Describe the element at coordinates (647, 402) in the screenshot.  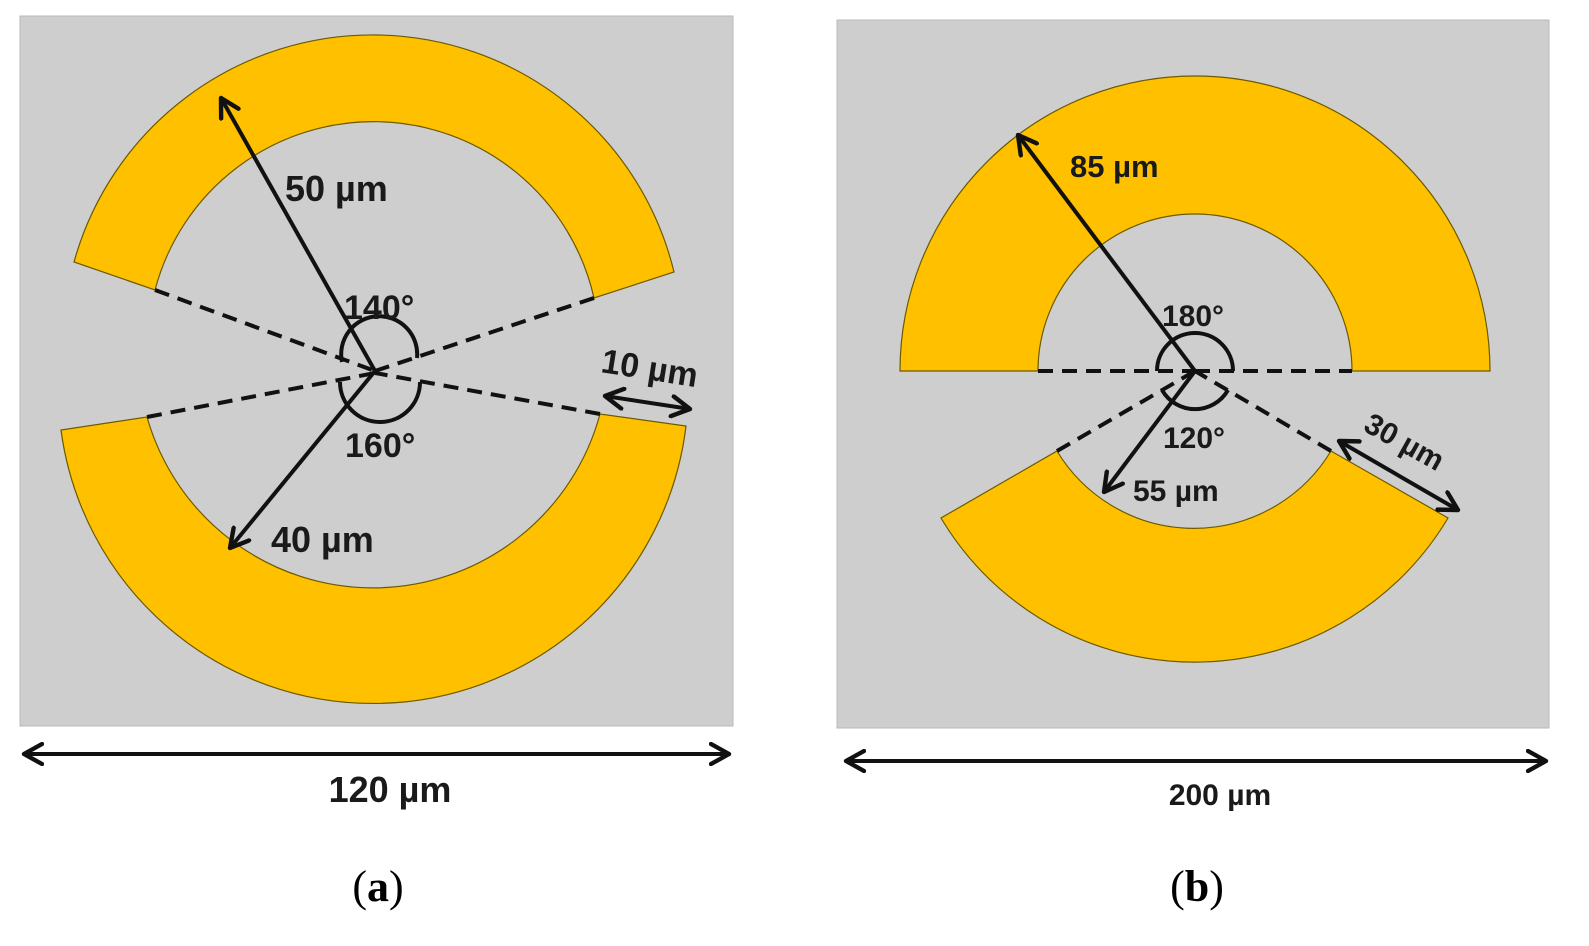
I see `gap-arrow-a` at that location.